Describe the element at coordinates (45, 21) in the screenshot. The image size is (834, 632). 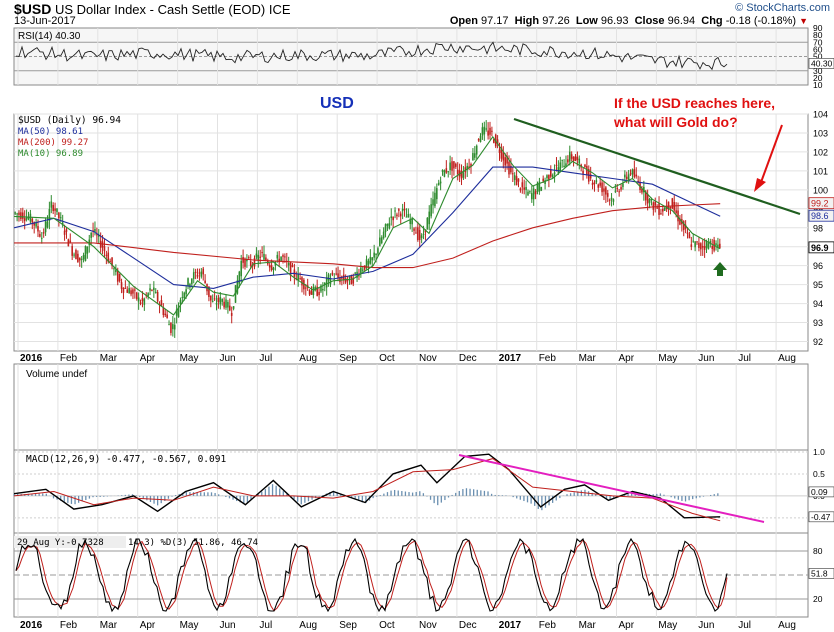
I see `chart-date: 13-Jun-2017` at that location.